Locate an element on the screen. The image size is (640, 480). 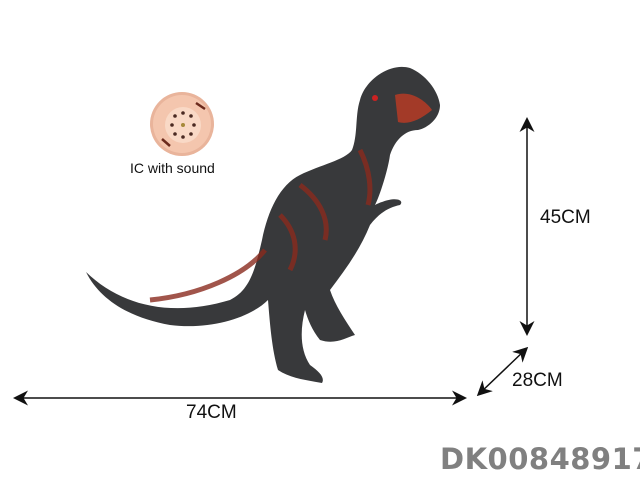
depth-arrow is located at coordinates (502, 371).